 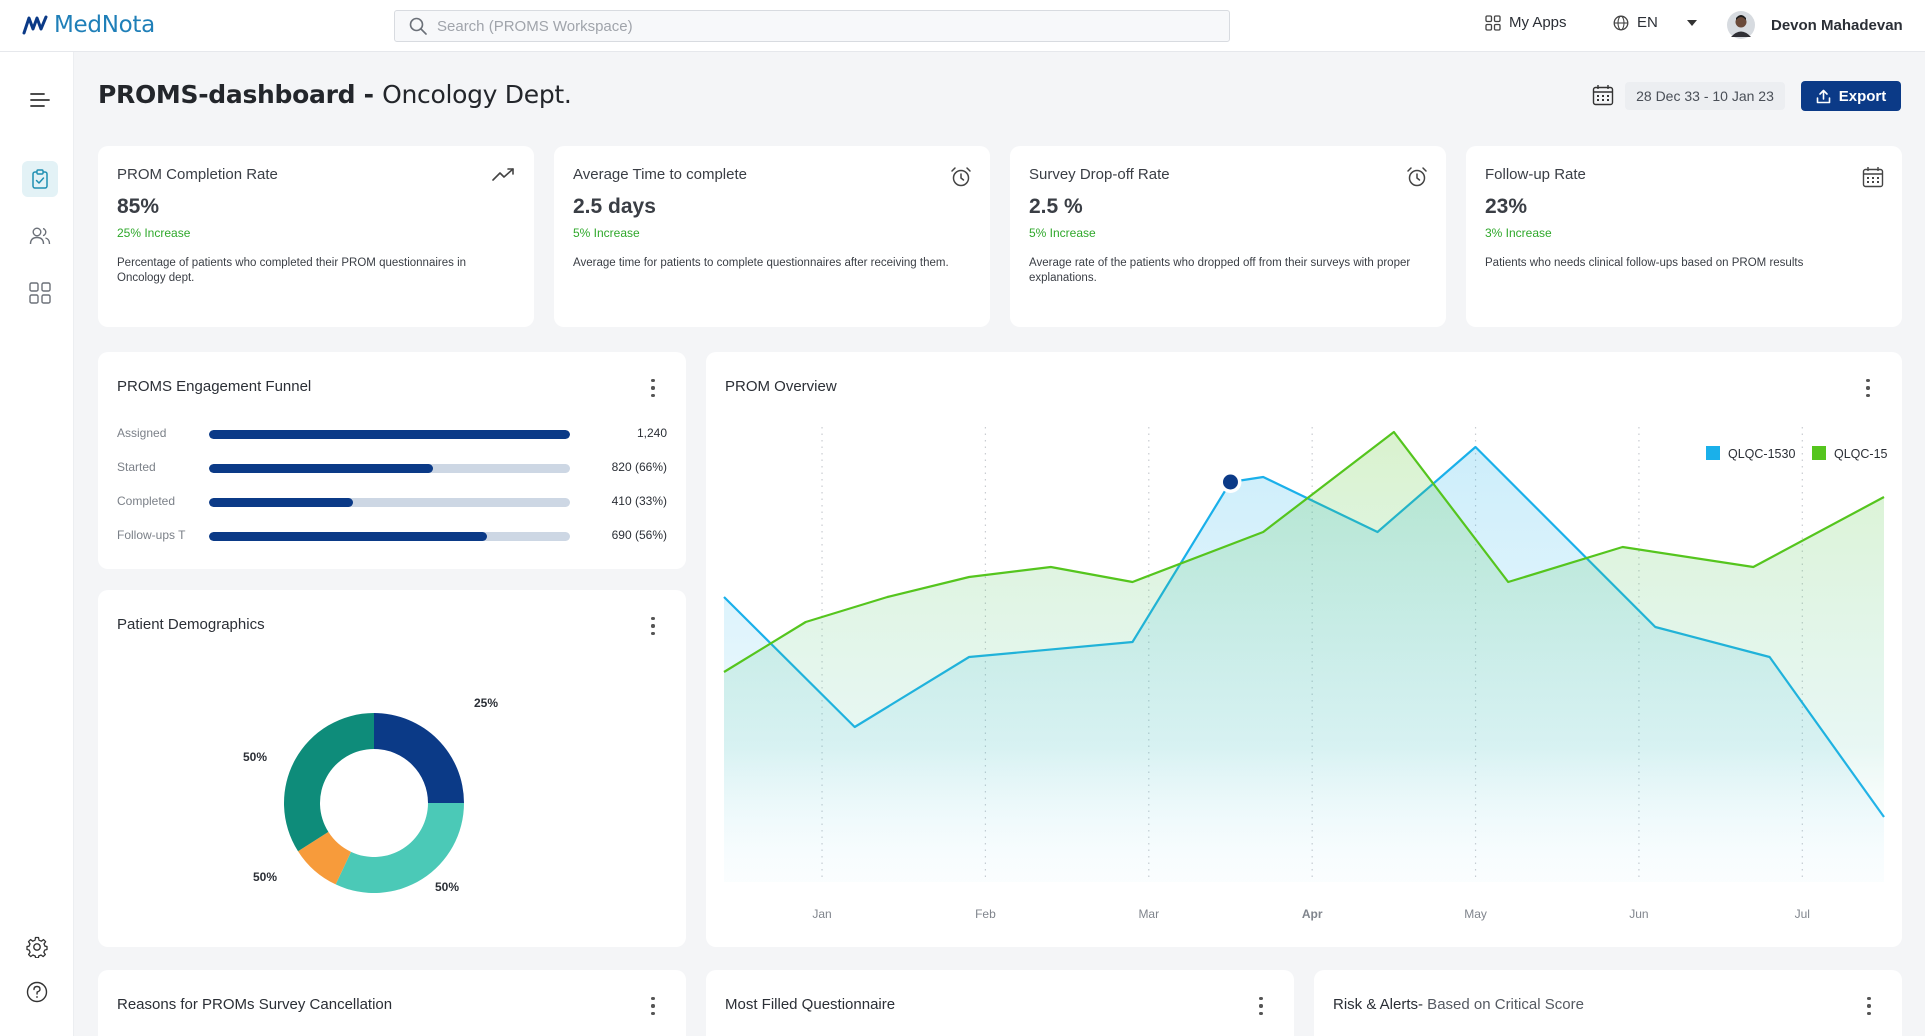 I want to click on legend-label: QLQC-15, so click(x=1861, y=454).